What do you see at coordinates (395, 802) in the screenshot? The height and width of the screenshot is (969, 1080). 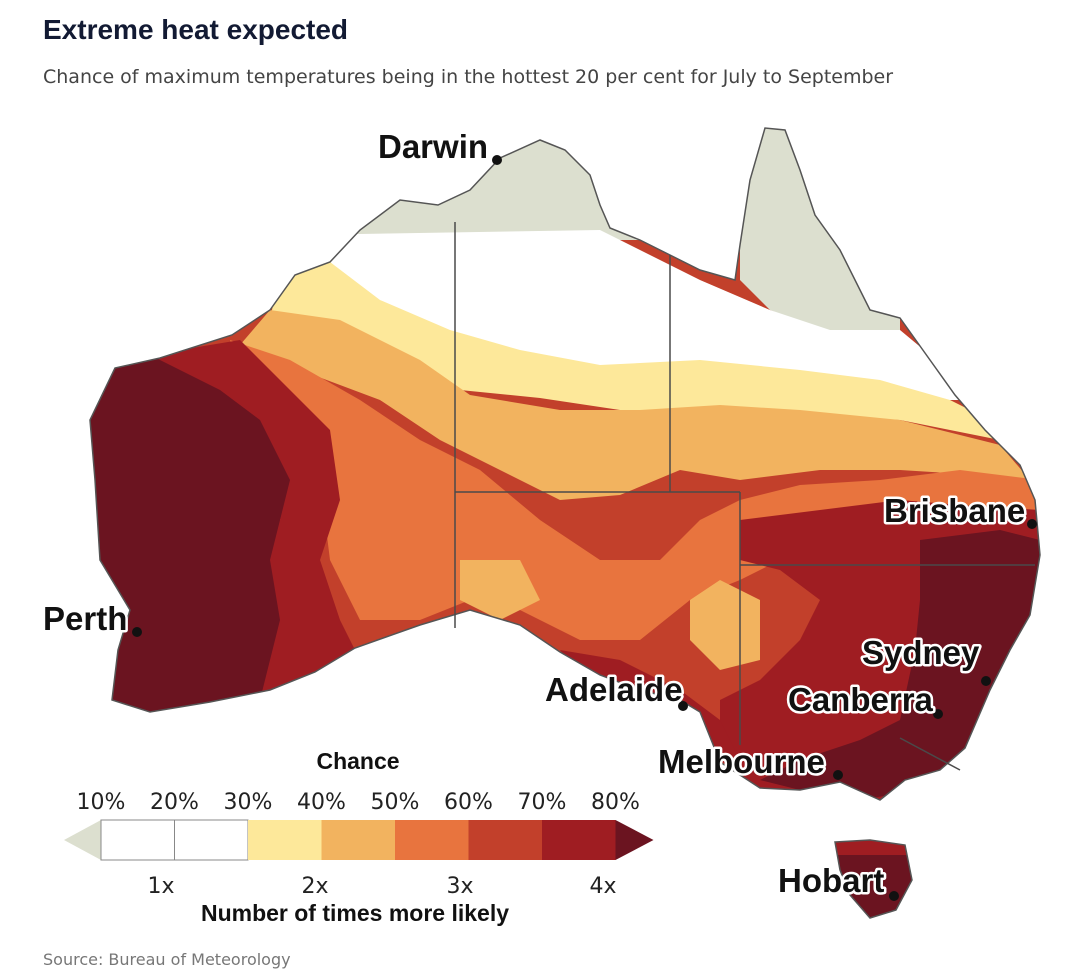 I see `legend-percent-tick: 50%` at bounding box center [395, 802].